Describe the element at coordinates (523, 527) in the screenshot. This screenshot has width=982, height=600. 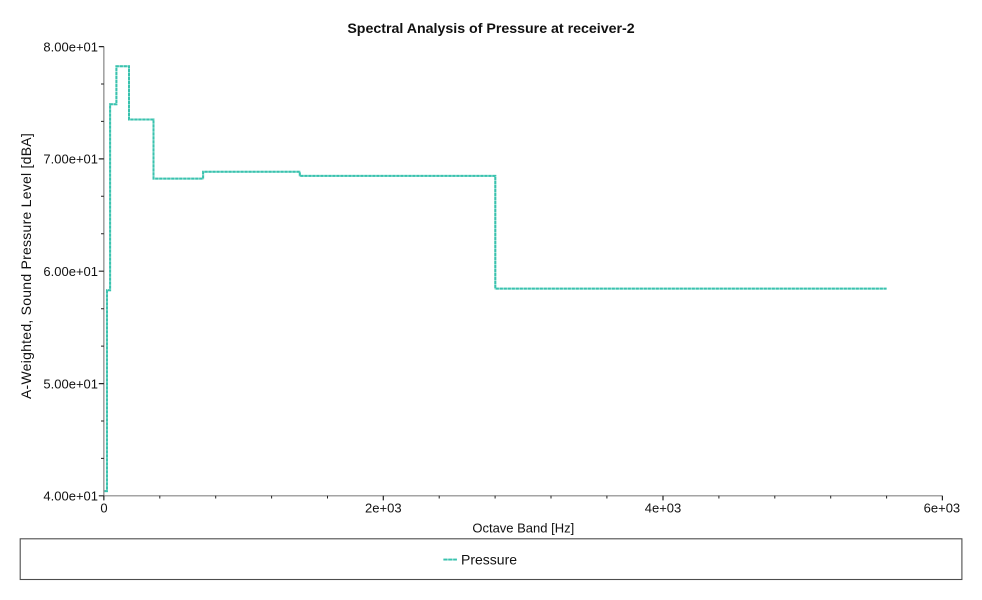
I see `svg-text: Octave Band [Hz]` at that location.